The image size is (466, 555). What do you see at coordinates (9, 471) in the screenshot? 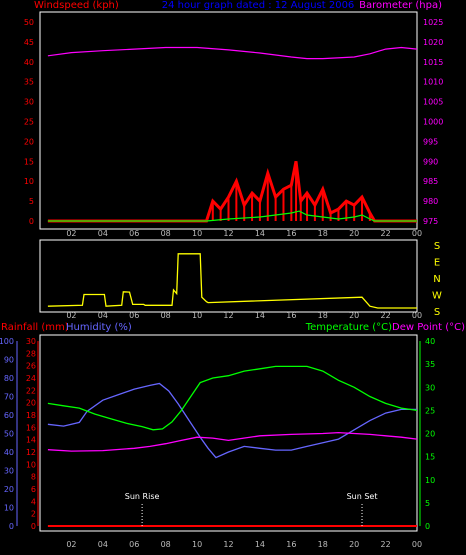
I see `humidity-tick-label: 30` at bounding box center [9, 471].